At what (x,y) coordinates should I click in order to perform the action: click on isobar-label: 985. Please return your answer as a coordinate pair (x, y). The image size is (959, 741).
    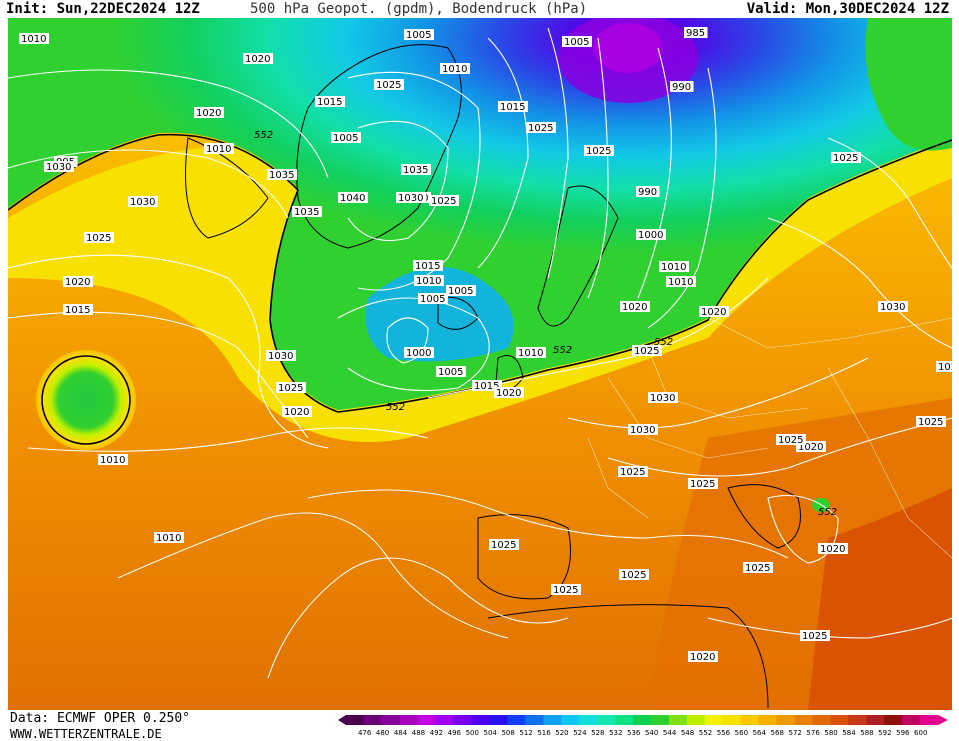
    Looking at the image, I should click on (695, 33).